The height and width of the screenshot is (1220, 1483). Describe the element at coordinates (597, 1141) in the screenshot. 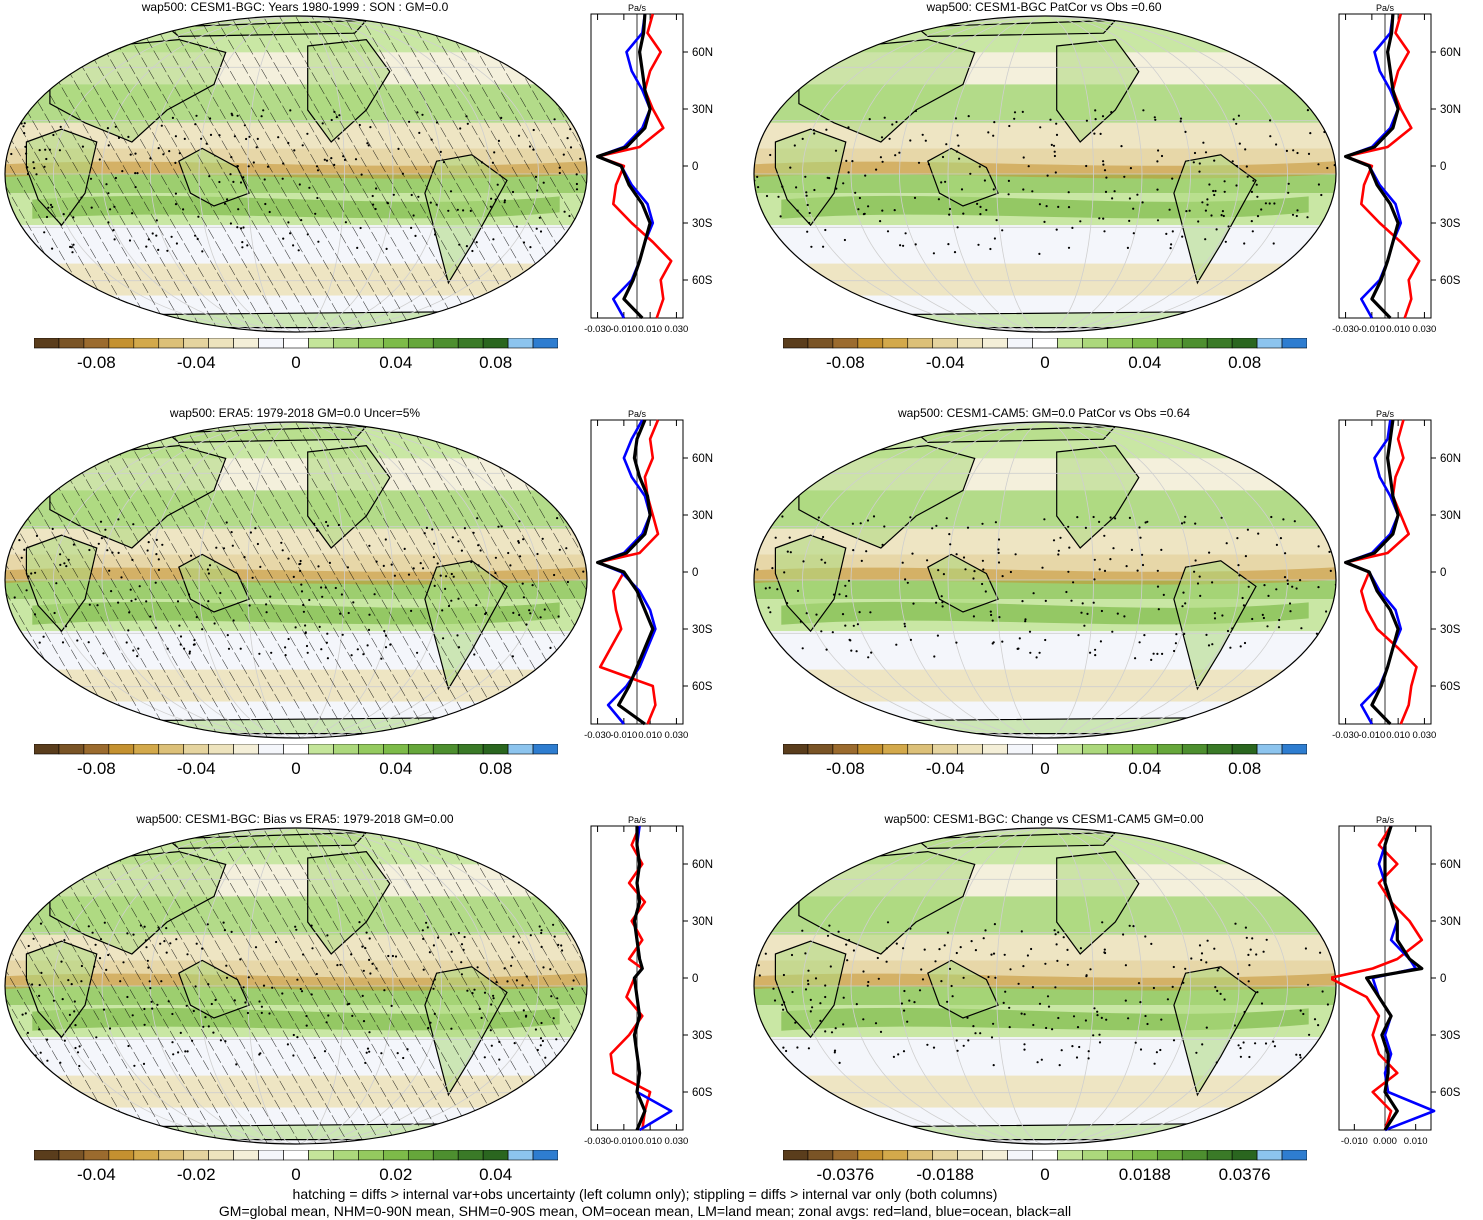

I see `profile-x-tick: -0.030` at that location.